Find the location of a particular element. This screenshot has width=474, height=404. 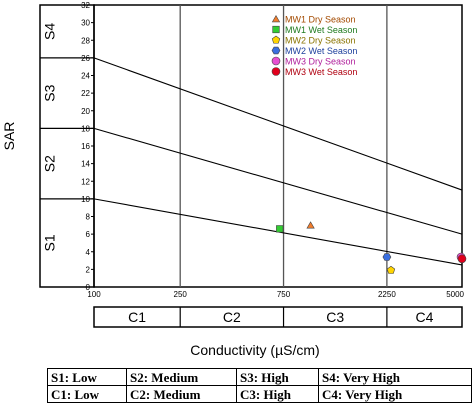

y-axis-title: SAR is located at coordinates (9, 136).